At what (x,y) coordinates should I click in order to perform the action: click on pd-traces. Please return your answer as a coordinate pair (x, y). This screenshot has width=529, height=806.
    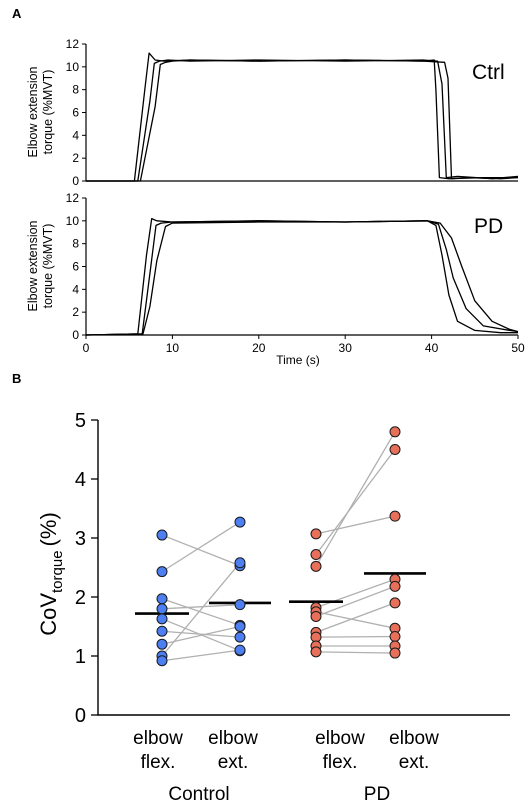
    Looking at the image, I should click on (302, 276).